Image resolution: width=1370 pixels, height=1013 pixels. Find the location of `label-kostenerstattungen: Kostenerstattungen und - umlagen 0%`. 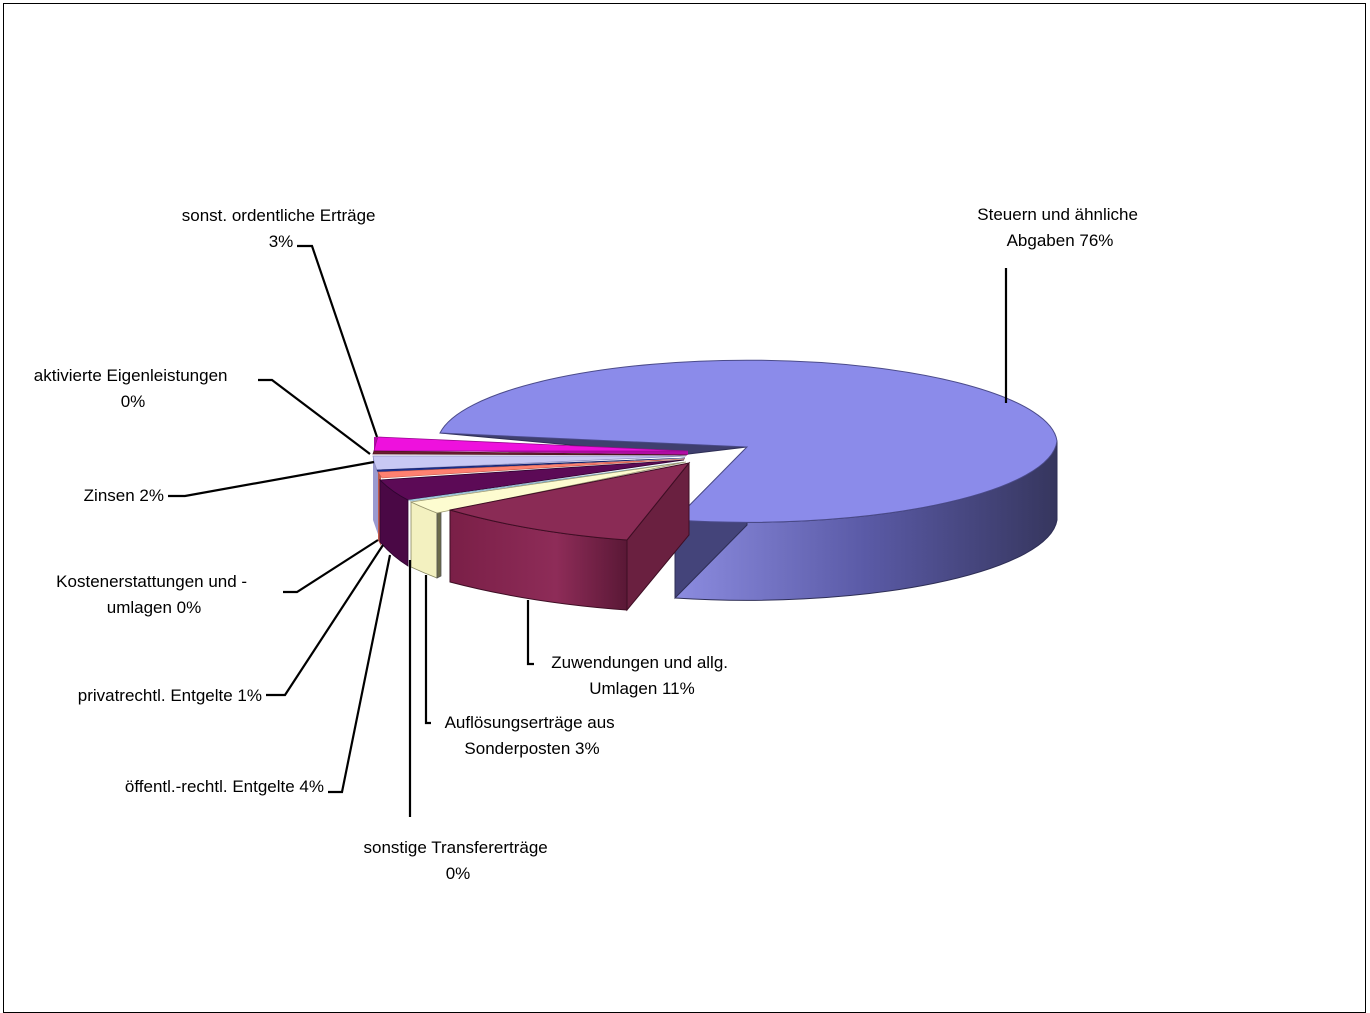

label-kostenerstattungen: Kostenerstattungen und - umlagen 0% is located at coordinates (154, 594).